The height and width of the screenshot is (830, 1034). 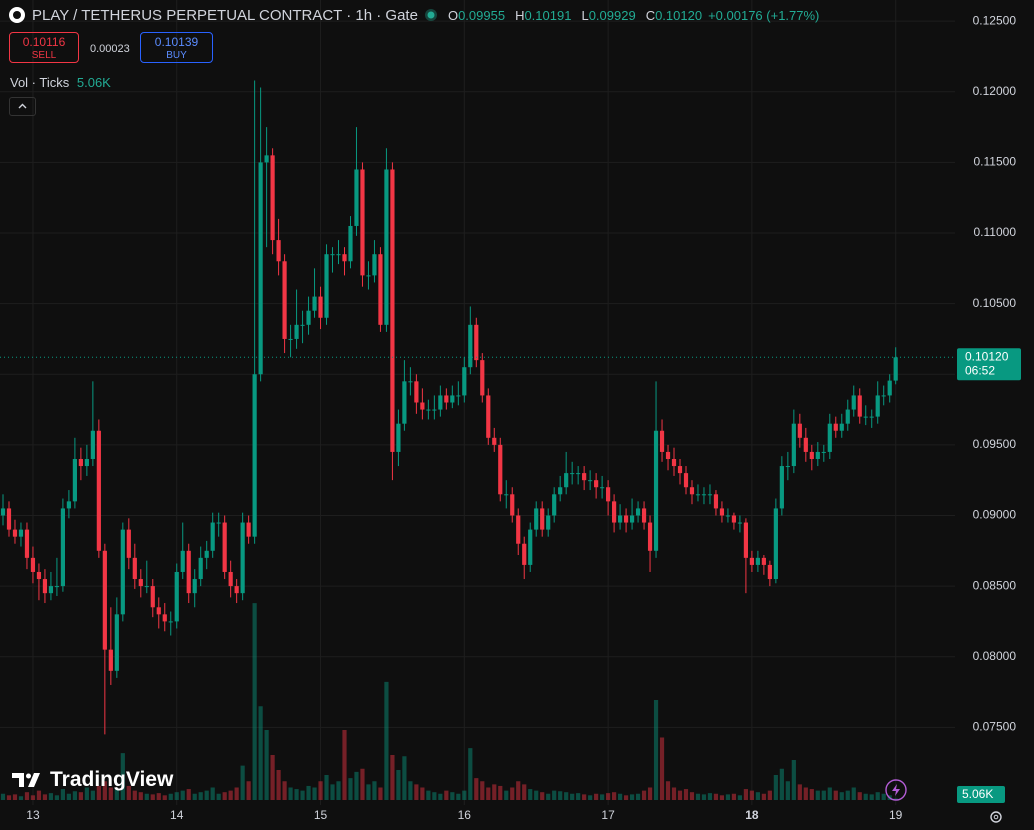 I want to click on ohlc-value: 0.10191, so click(x=548, y=15).